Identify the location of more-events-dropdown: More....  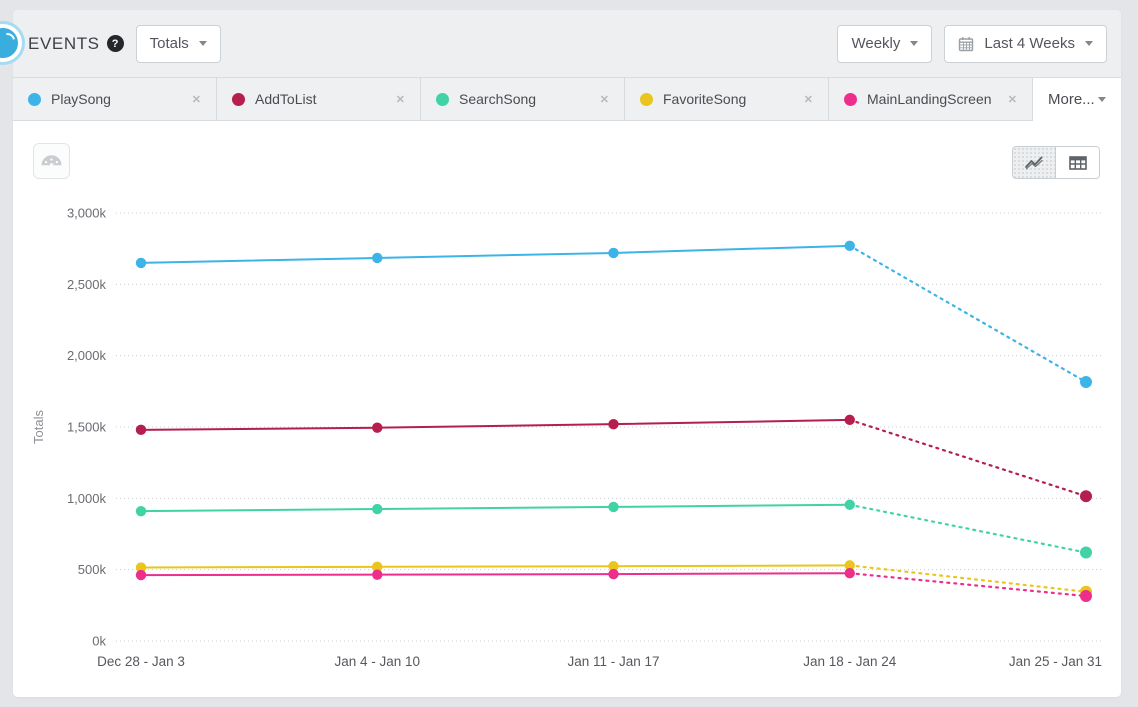
(1077, 99).